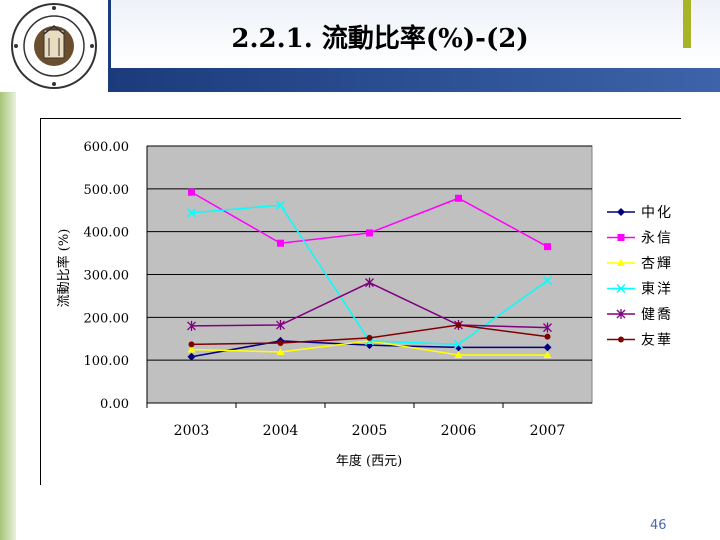  Describe the element at coordinates (370, 431) in the screenshot. I see `x-tick-label: 2005` at that location.